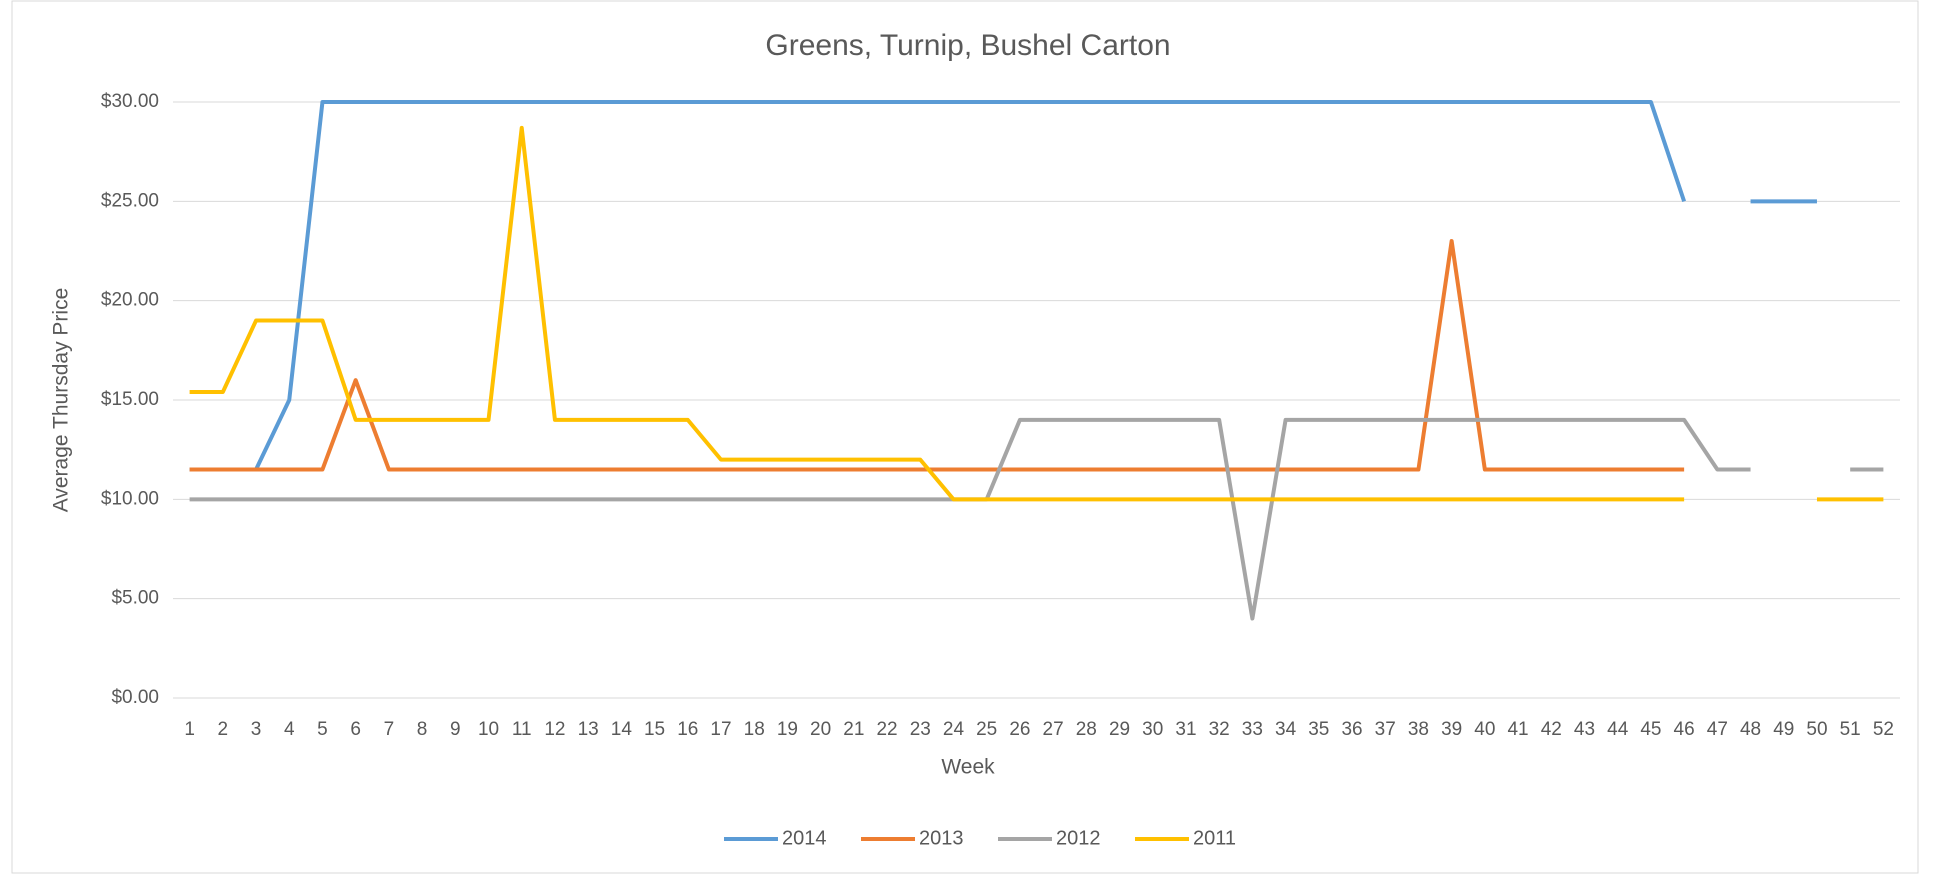  Describe the element at coordinates (1484, 729) in the screenshot. I see `x-tick-label: 40` at that location.